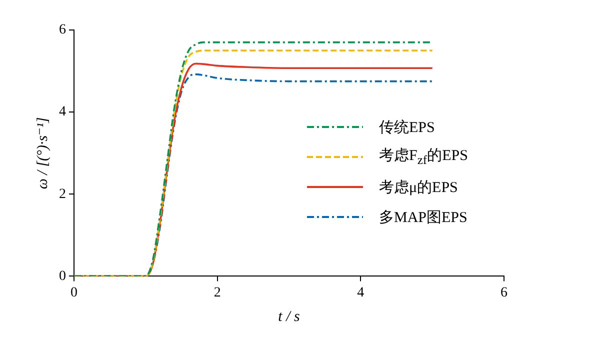 Image resolution: width=589 pixels, height=342 pixels. Describe the element at coordinates (423, 217) in the screenshot. I see `legend-label: 多MAP图EPS` at that location.